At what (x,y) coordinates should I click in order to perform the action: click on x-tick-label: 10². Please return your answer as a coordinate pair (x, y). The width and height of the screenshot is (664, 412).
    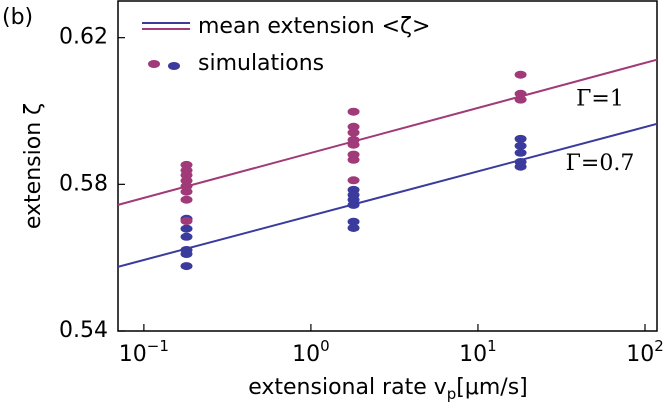
    Looking at the image, I should click on (645, 352).